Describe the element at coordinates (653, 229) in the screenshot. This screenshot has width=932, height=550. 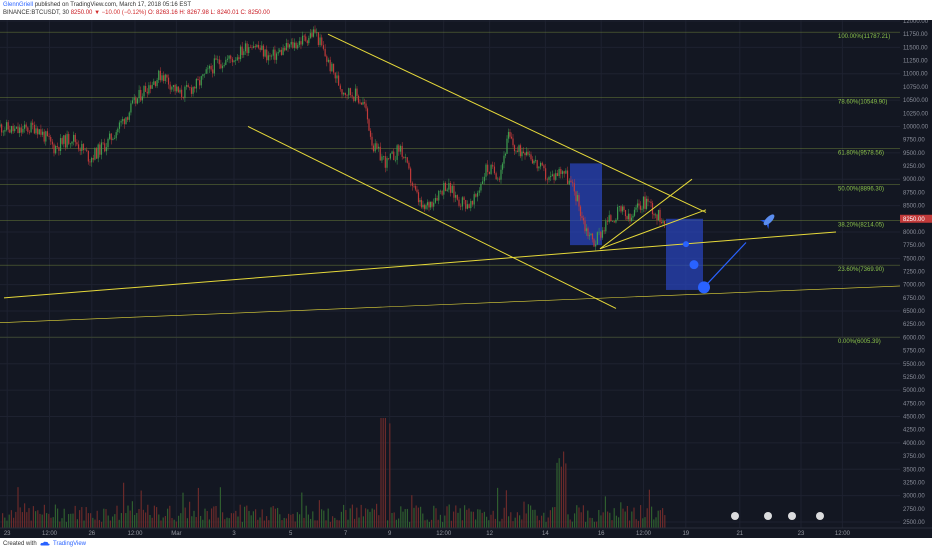
I see `trend-line` at that location.